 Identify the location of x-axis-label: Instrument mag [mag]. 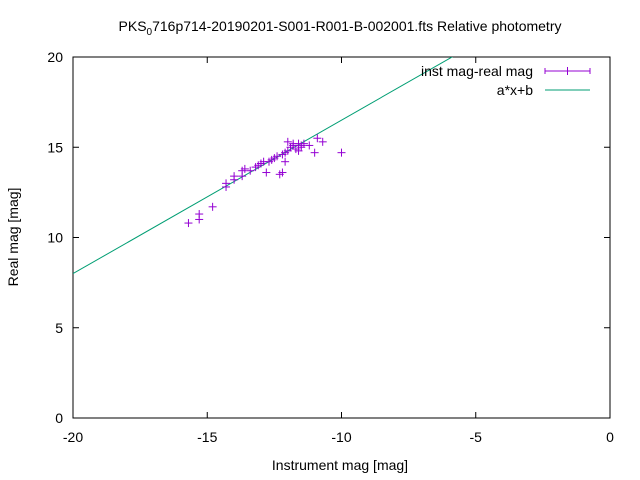
(340, 465).